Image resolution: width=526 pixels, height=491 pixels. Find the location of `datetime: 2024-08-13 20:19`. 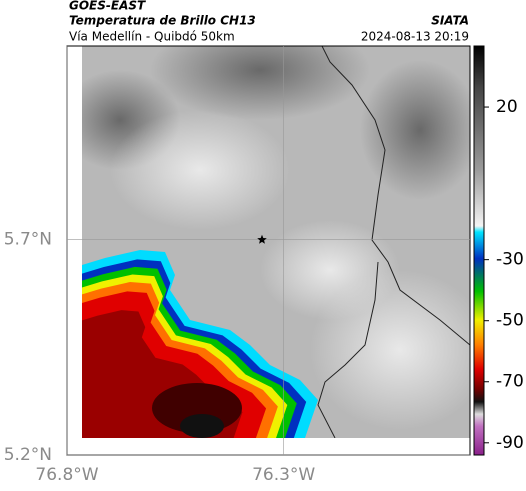

datetime: 2024-08-13 20:19 is located at coordinates (415, 37).